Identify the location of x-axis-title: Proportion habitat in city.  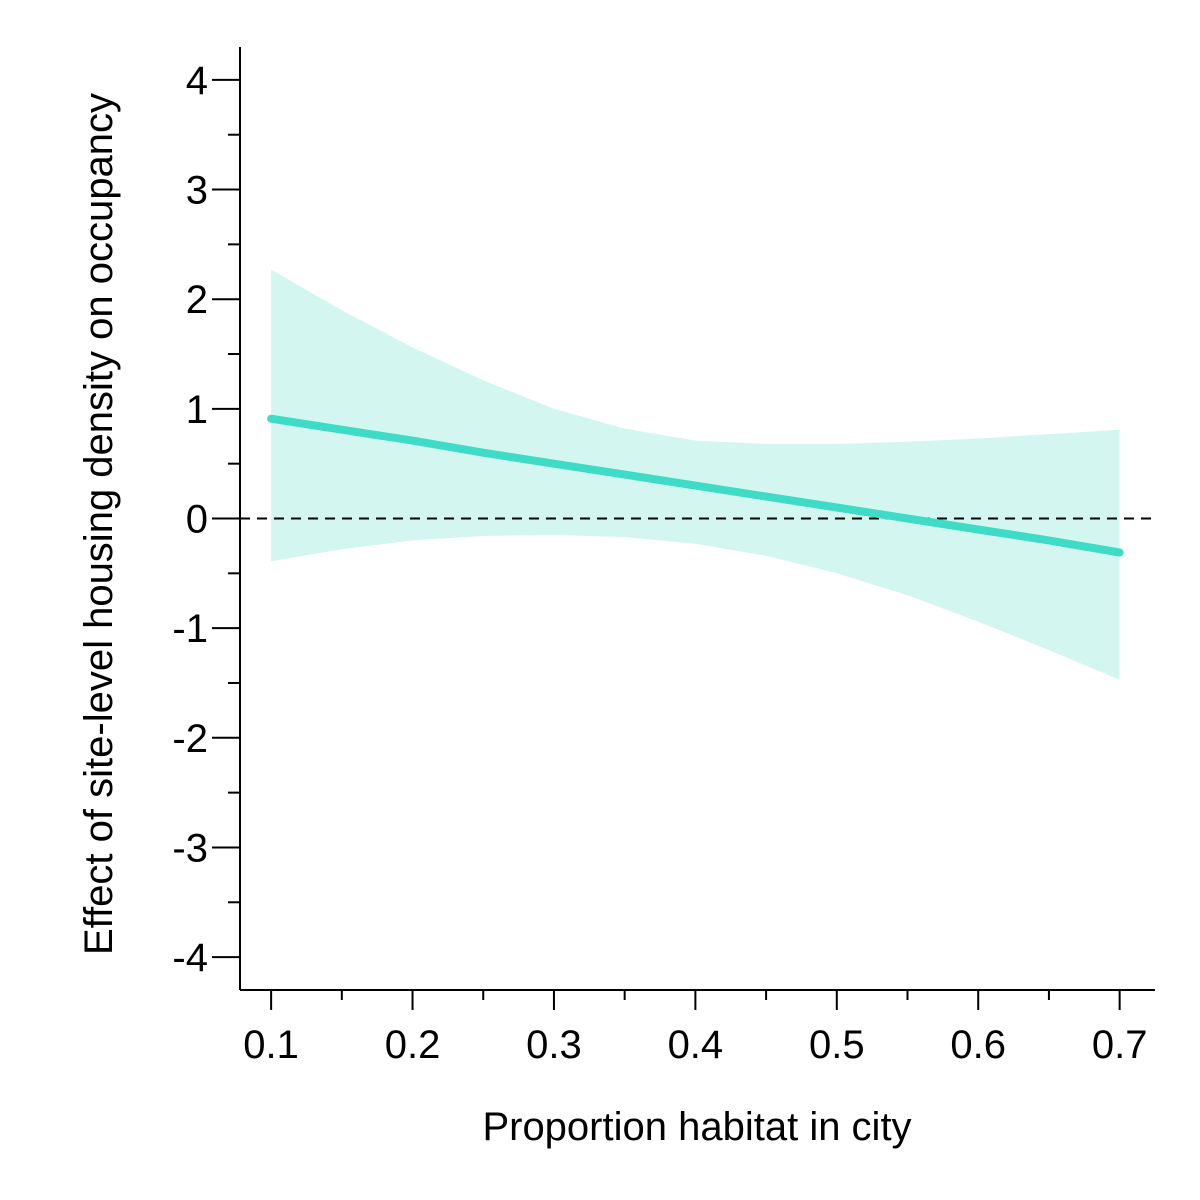
(696, 1127).